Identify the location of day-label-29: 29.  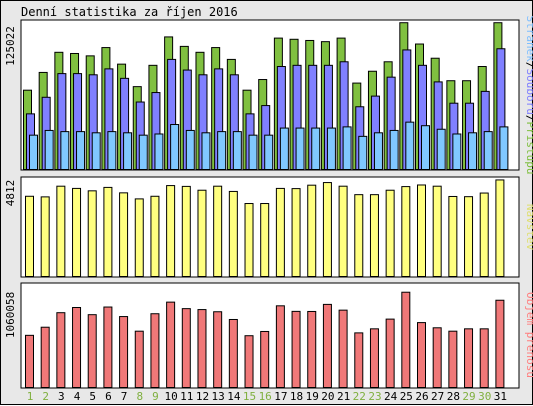
(468, 396).